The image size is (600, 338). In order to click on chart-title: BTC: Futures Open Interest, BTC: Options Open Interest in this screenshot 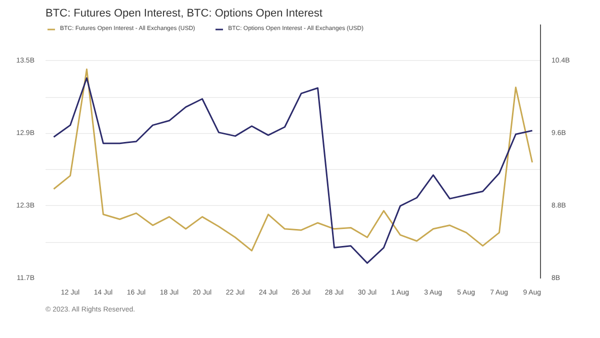, I will do `click(184, 14)`.